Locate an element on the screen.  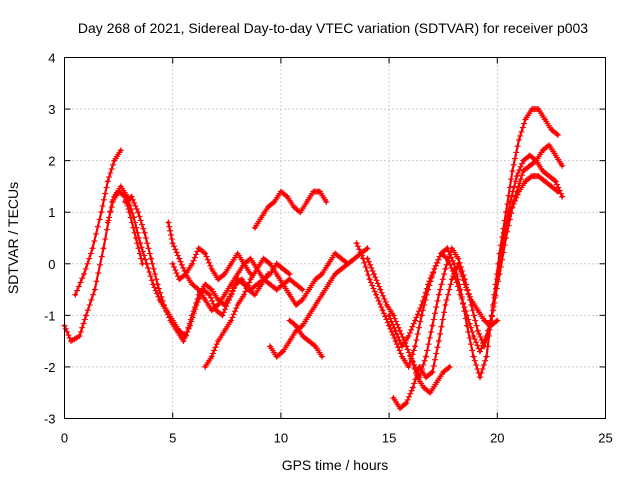
y-axis-label: SDTVAR / TECUs is located at coordinates (13, 238).